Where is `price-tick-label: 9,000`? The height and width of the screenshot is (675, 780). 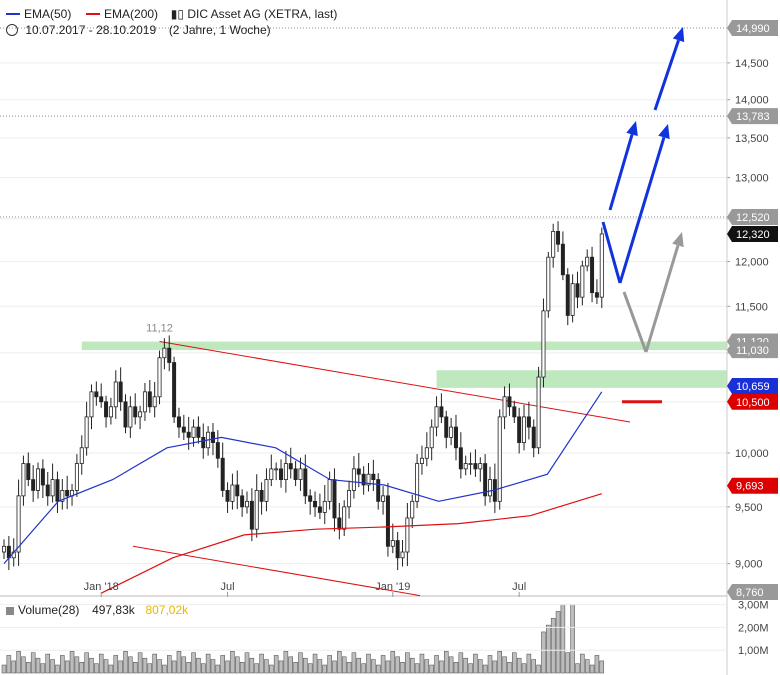
price-tick-label: 9,000 is located at coordinates (749, 565).